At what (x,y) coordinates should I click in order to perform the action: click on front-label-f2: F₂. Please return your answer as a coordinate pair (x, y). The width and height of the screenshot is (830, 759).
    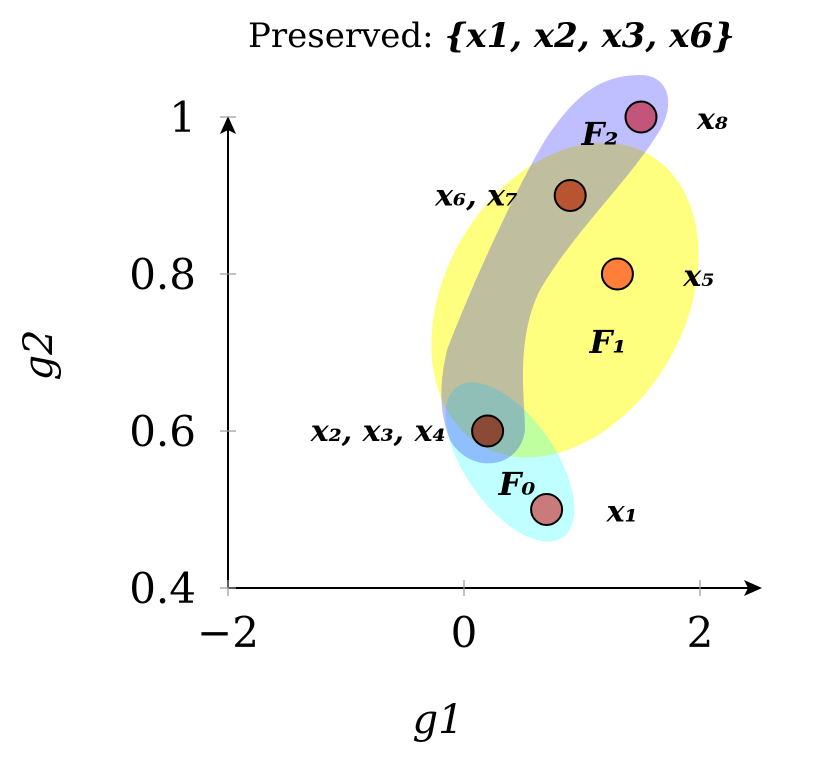
    Looking at the image, I should click on (600, 134).